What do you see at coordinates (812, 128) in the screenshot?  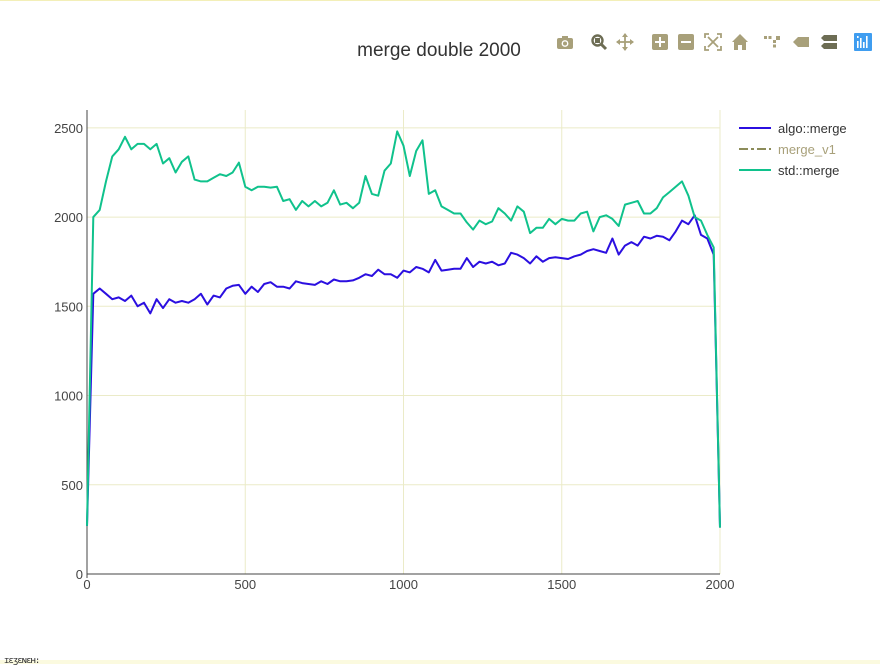 I see `legend-label: algo::merge` at bounding box center [812, 128].